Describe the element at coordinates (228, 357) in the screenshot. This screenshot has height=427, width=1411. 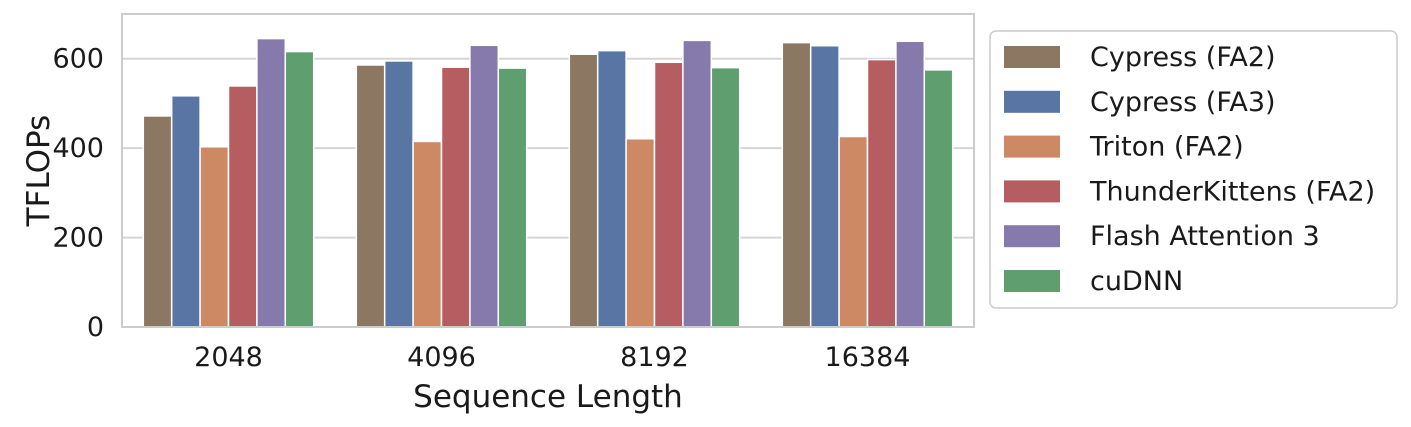
I see `x-tick-label: 2048` at that location.